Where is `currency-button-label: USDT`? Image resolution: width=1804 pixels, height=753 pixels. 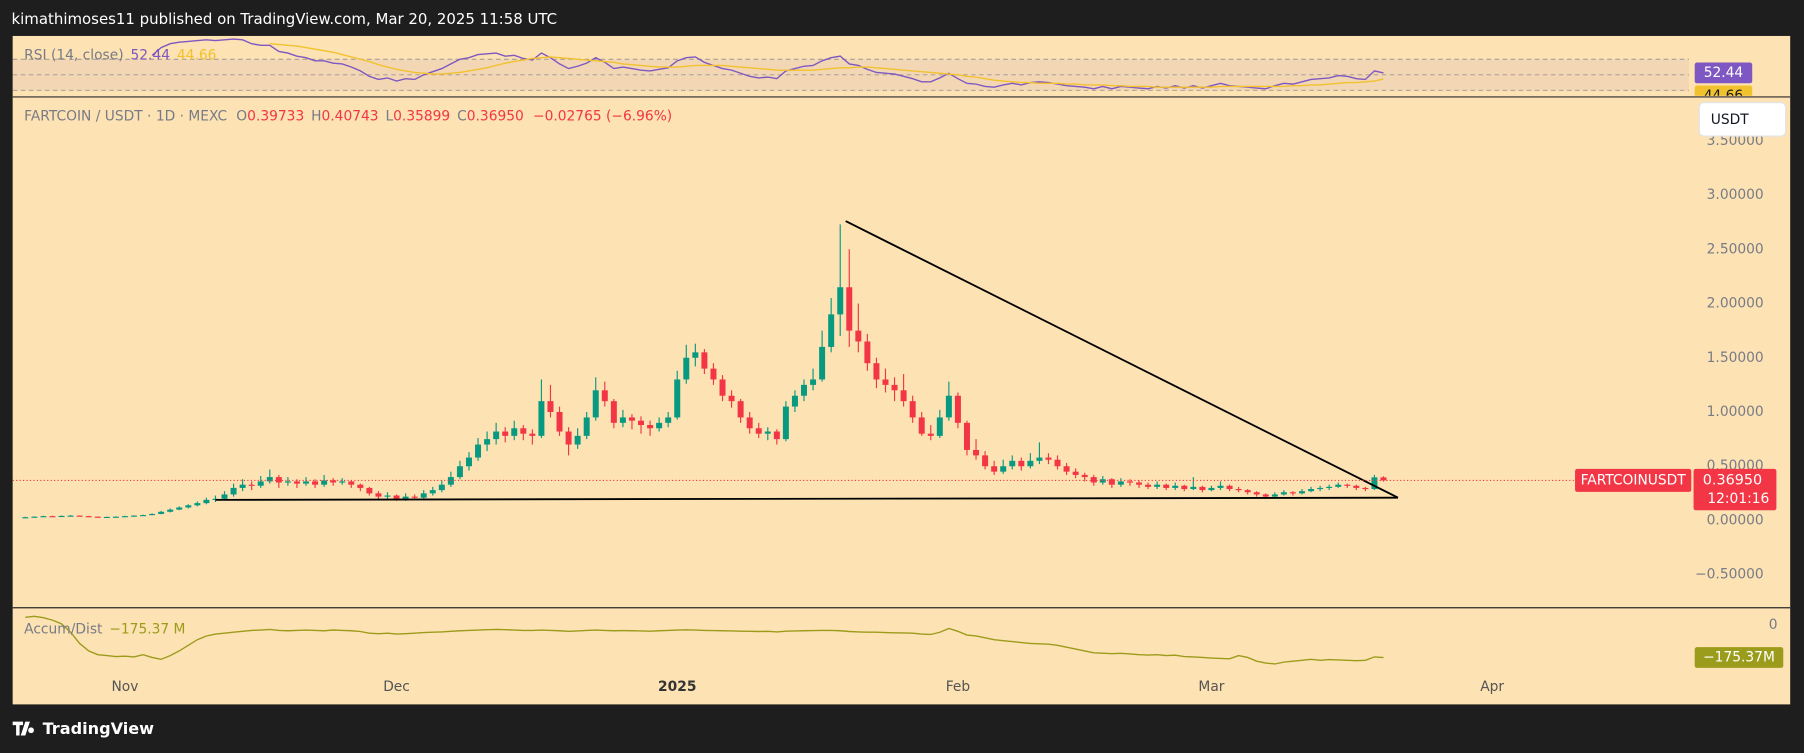 currency-button-label: USDT is located at coordinates (1730, 120).